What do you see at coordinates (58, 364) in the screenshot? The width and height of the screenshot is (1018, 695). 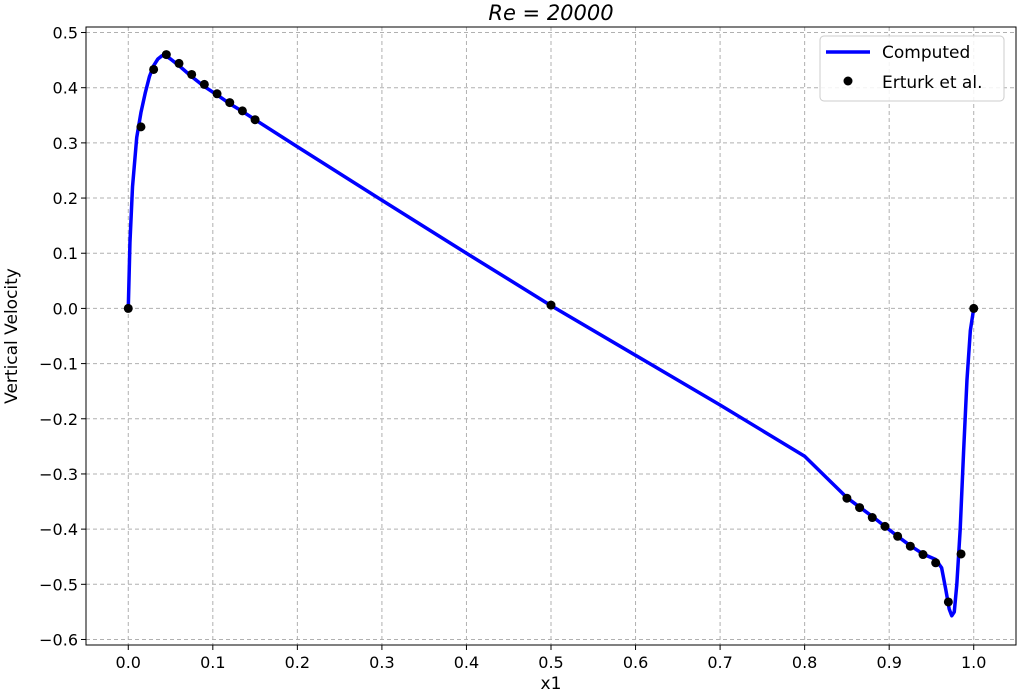 I see `y-tick-label: −0.1` at bounding box center [58, 364].